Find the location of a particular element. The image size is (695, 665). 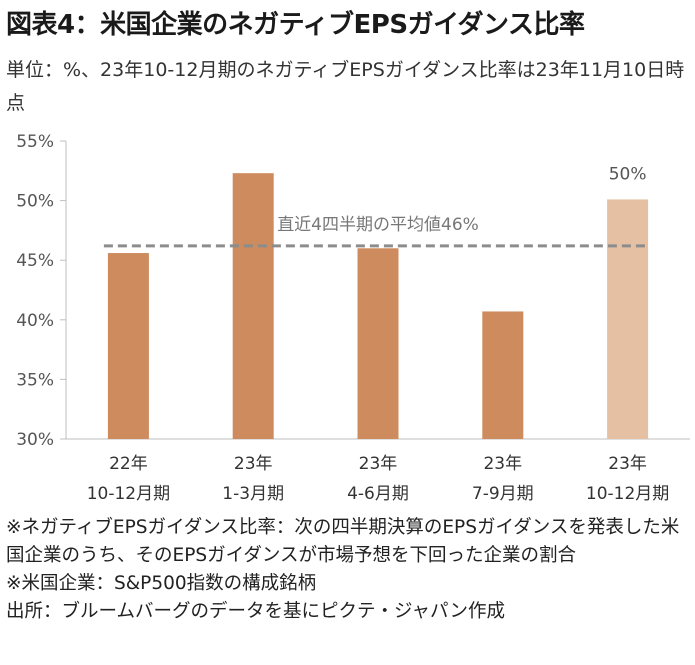

x-tick-label: 7-9月期 is located at coordinates (503, 494).